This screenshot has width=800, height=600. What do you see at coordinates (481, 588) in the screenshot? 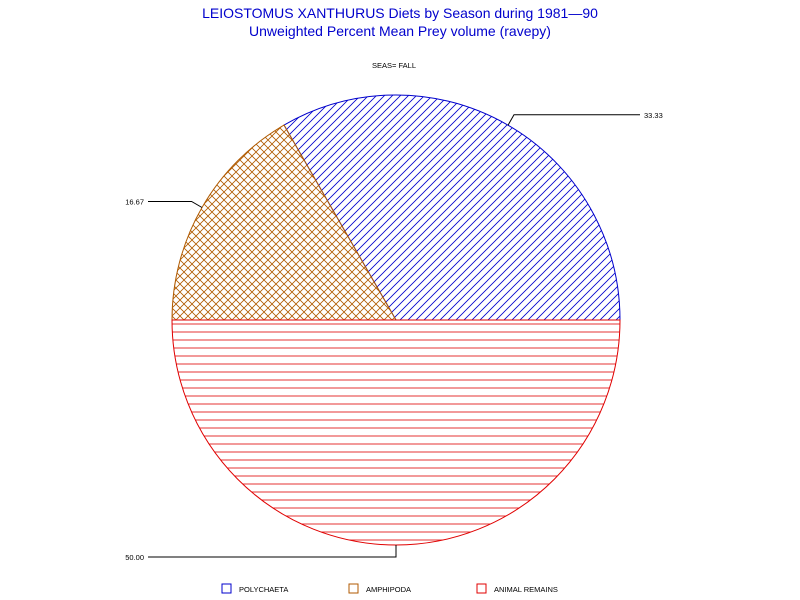
I see `legend-swatch-animal-remains` at bounding box center [481, 588].